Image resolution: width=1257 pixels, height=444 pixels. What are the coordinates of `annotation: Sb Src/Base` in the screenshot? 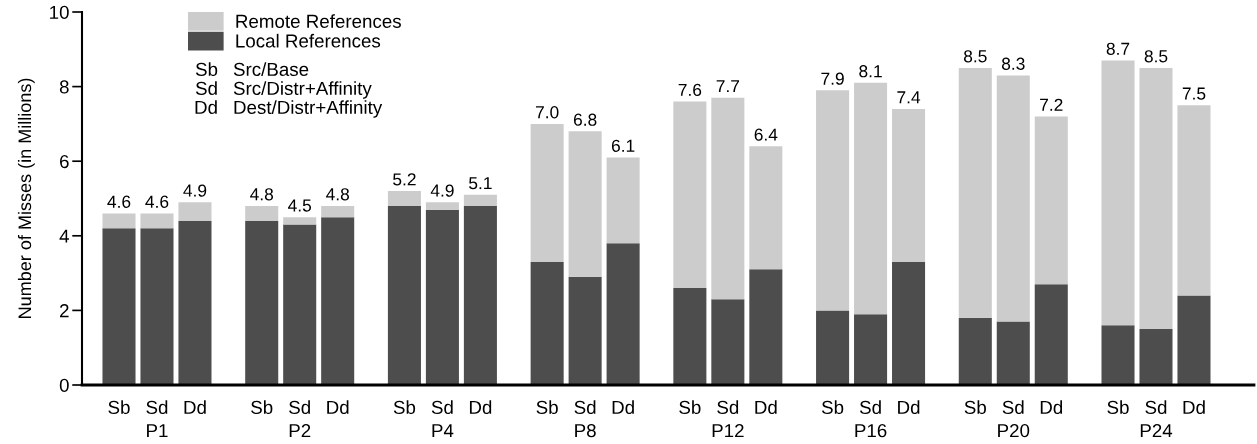 It's located at (252, 69).